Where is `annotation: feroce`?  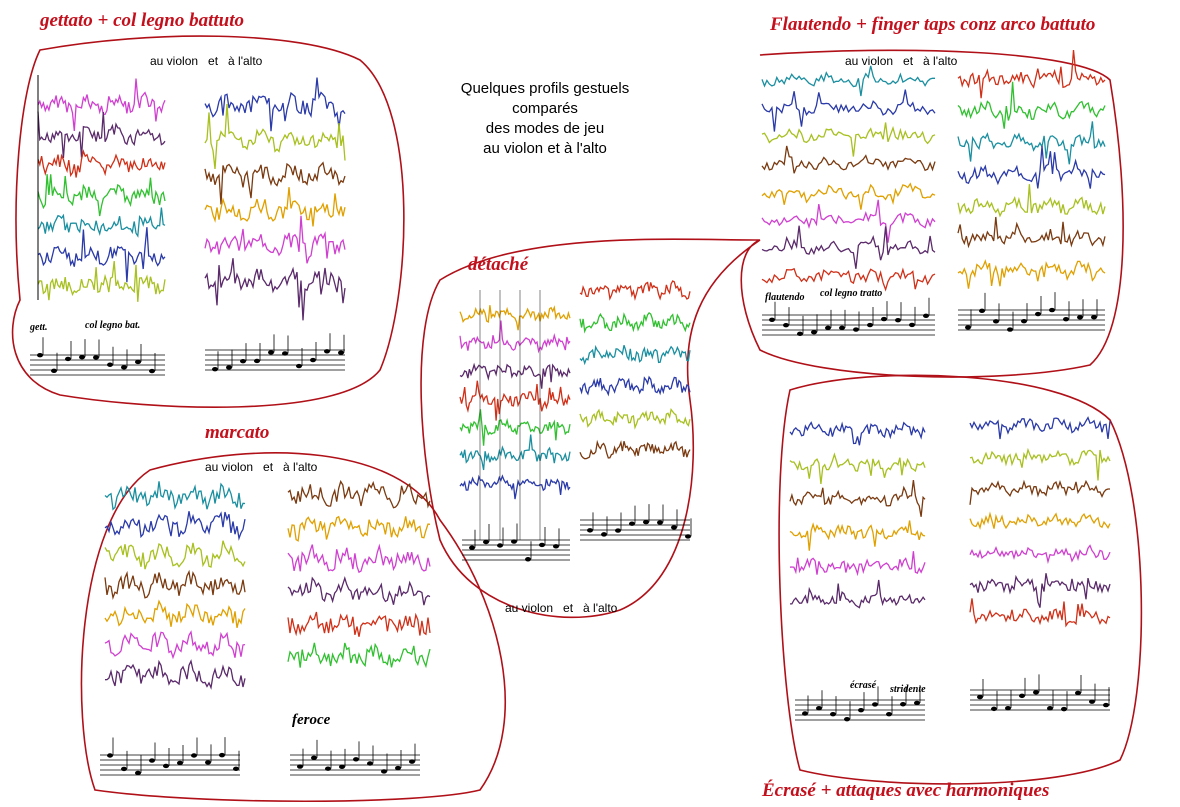
annotation: feroce is located at coordinates (311, 720).